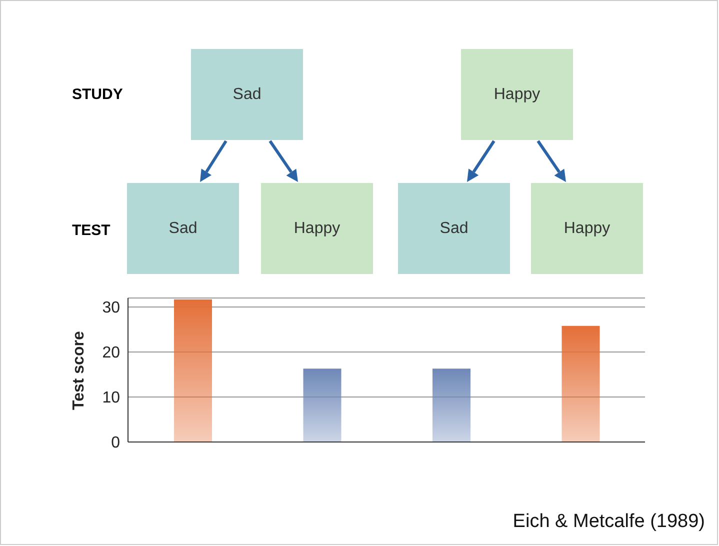 This screenshot has width=719, height=546. Describe the element at coordinates (115, 443) in the screenshot. I see `y-tick-label: 0` at that location.